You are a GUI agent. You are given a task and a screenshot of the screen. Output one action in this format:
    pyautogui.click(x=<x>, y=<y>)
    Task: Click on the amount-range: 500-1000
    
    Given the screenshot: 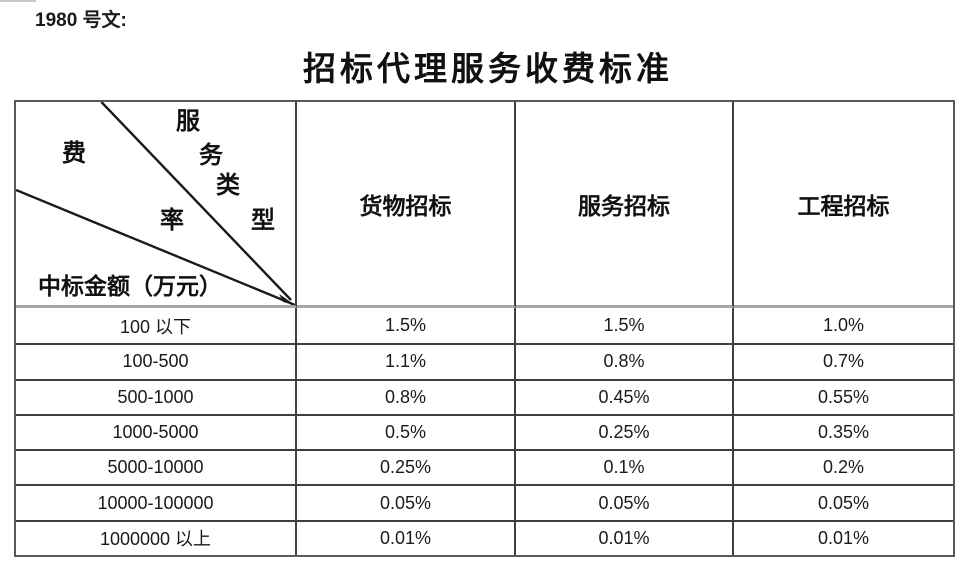 What is the action you would take?
    pyautogui.click(x=155, y=396)
    